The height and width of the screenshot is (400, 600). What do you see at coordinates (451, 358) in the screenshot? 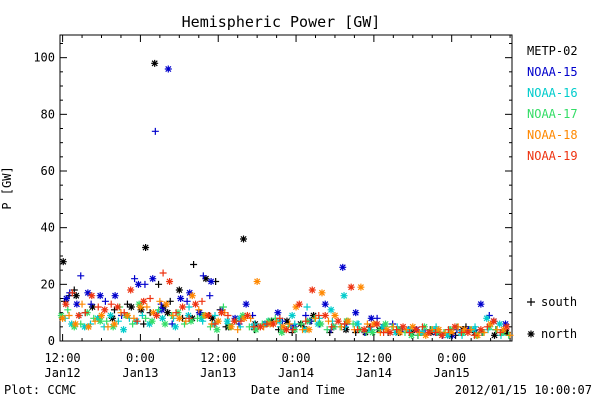
I see `x-tick-label-time: 0:00` at bounding box center [451, 358].